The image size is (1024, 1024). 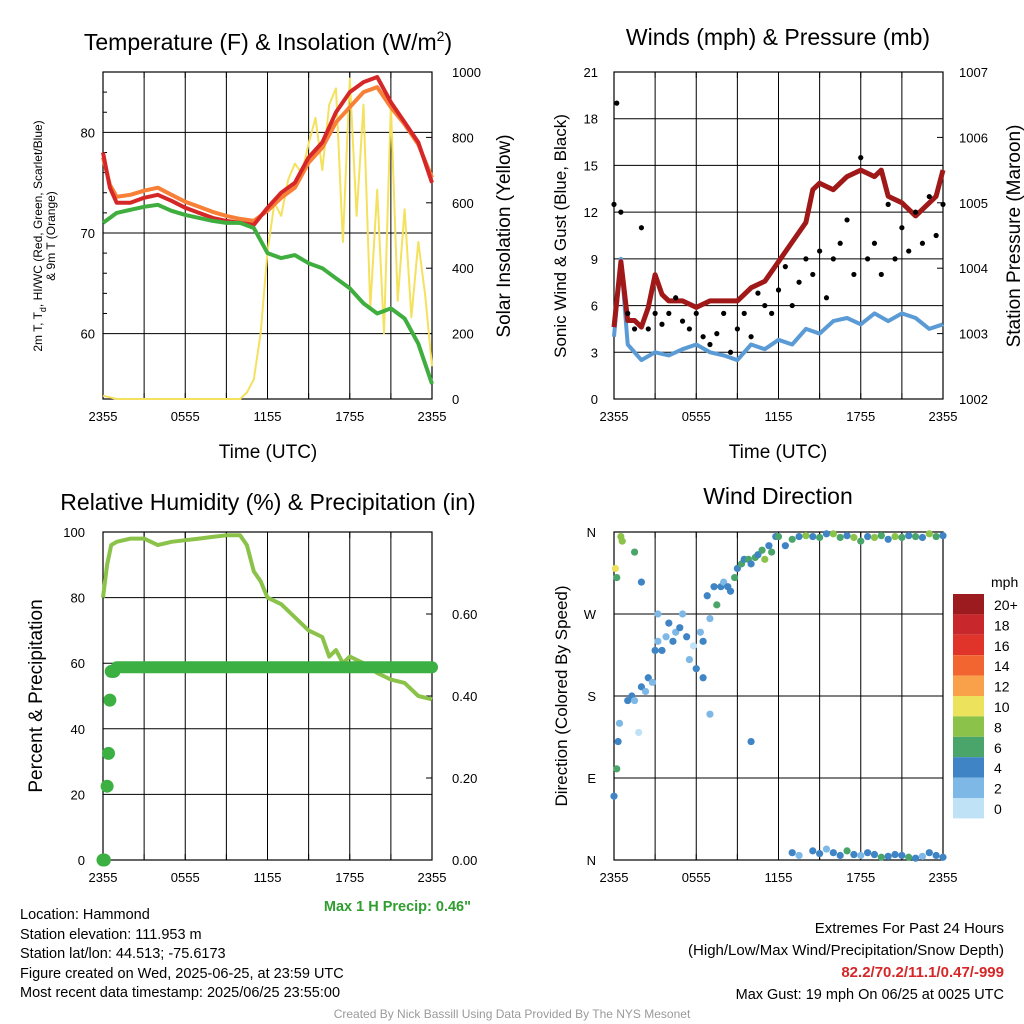 I want to click on panel-title-direction: Wind Direction, so click(x=778, y=496).